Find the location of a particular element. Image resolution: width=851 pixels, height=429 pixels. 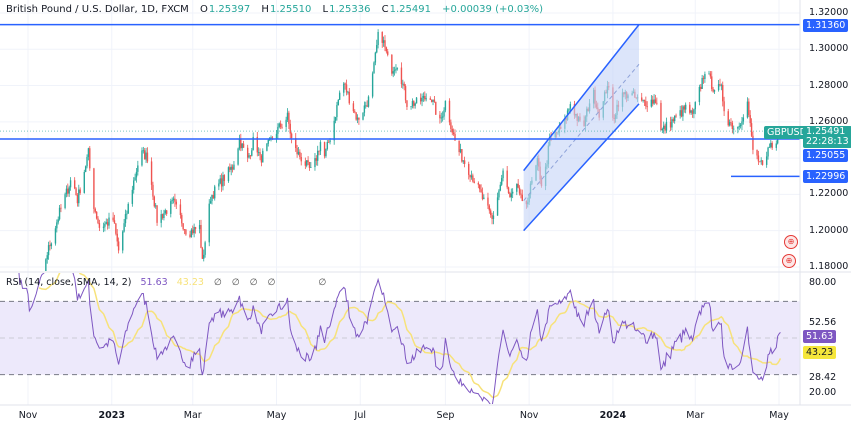

price-tick: 1.22000 is located at coordinates (829, 193).